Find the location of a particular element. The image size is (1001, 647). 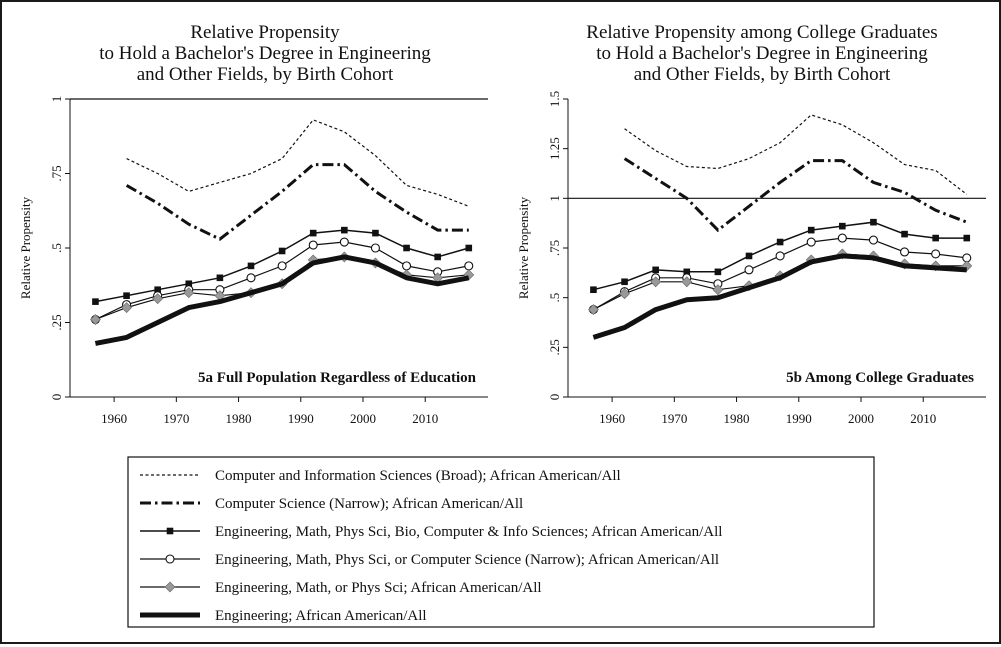

chart-title-line: and Other Fields, by Birth Cohort is located at coordinates (762, 74).